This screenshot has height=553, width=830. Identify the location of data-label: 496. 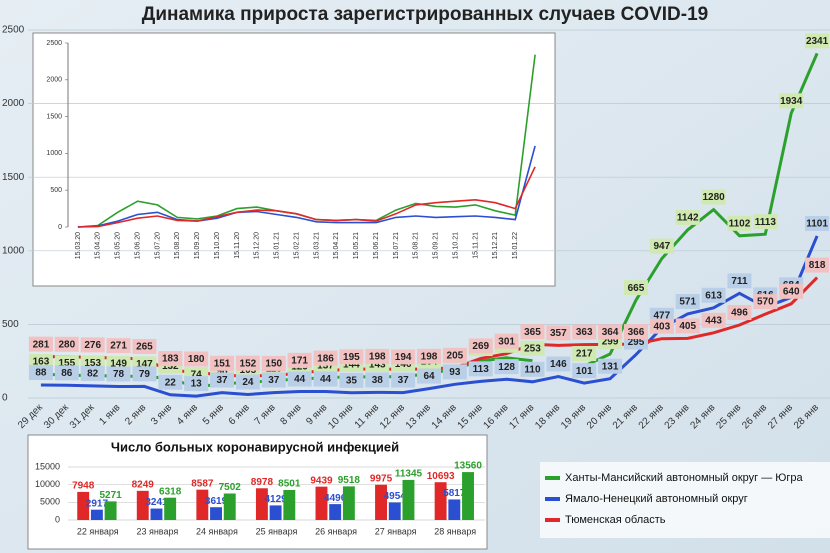
(739, 313).